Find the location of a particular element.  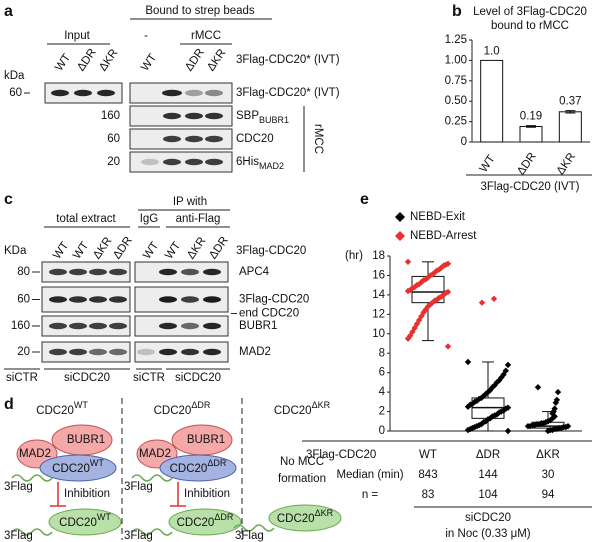

row-label: CDC20 is located at coordinates (255, 139).